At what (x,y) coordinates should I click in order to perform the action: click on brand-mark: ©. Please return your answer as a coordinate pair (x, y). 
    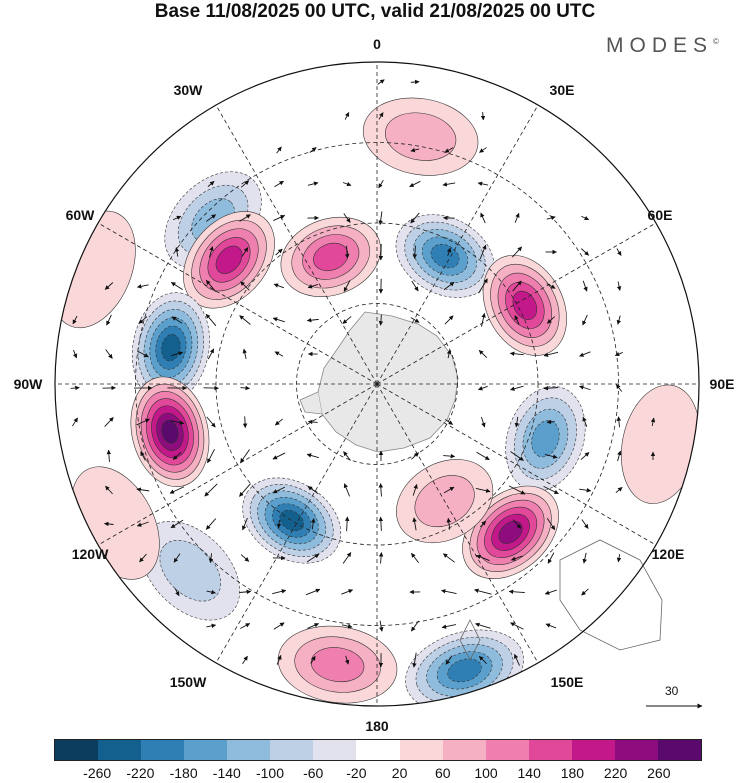
    Looking at the image, I should click on (716, 41).